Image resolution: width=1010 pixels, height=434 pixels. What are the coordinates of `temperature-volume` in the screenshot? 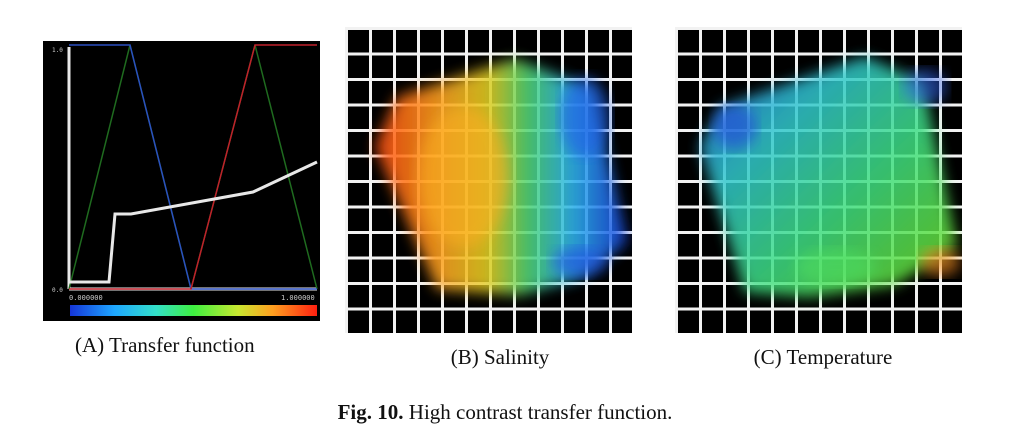 It's located at (828, 177).